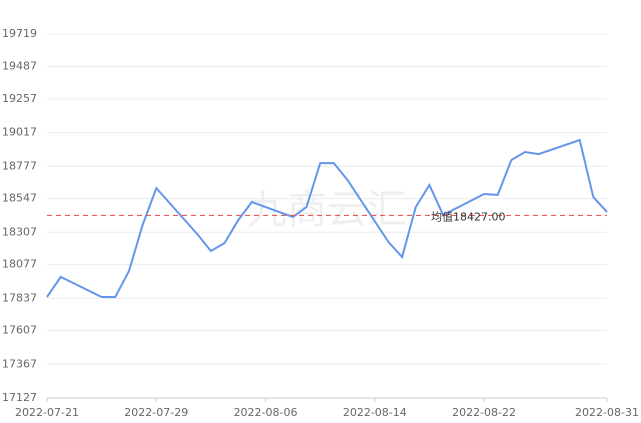  I want to click on y-tick-label: 19017, so click(19, 132).